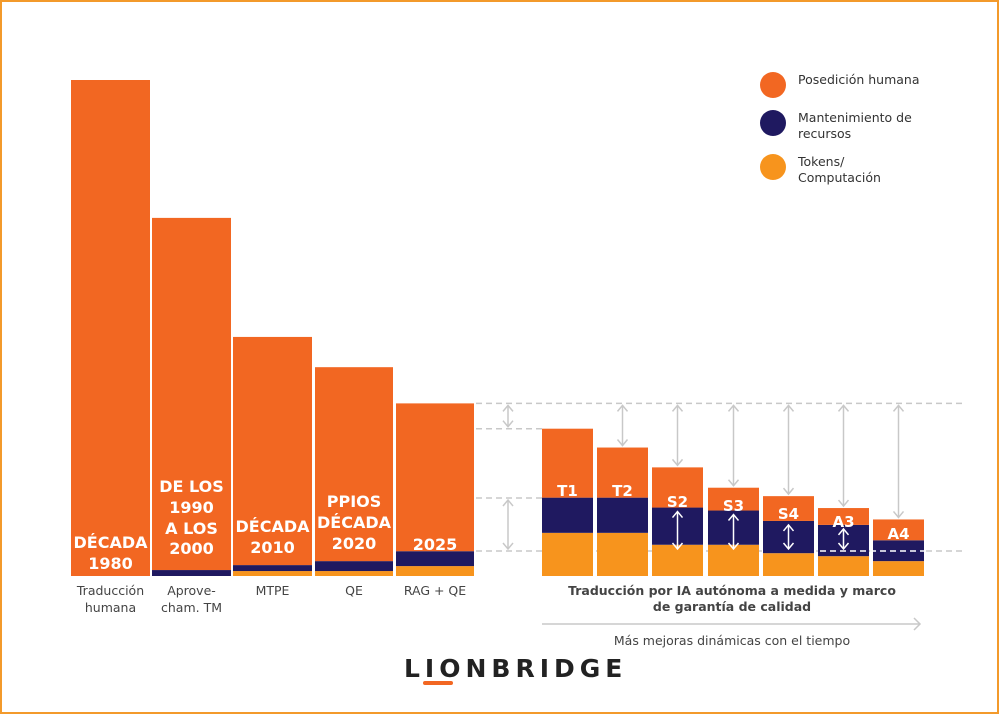 The height and width of the screenshot is (714, 999). Describe the element at coordinates (508, 502) in the screenshot. I see `reduction-arrow-bottom-head-up` at that location.